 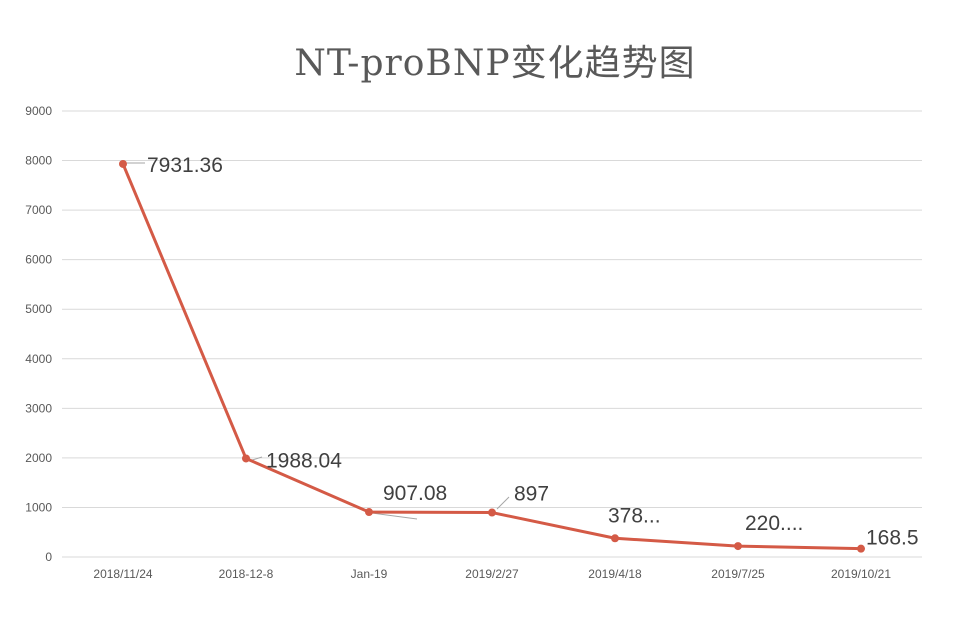 What do you see at coordinates (38, 161) in the screenshot?
I see `y-tick-label: 8000` at bounding box center [38, 161].